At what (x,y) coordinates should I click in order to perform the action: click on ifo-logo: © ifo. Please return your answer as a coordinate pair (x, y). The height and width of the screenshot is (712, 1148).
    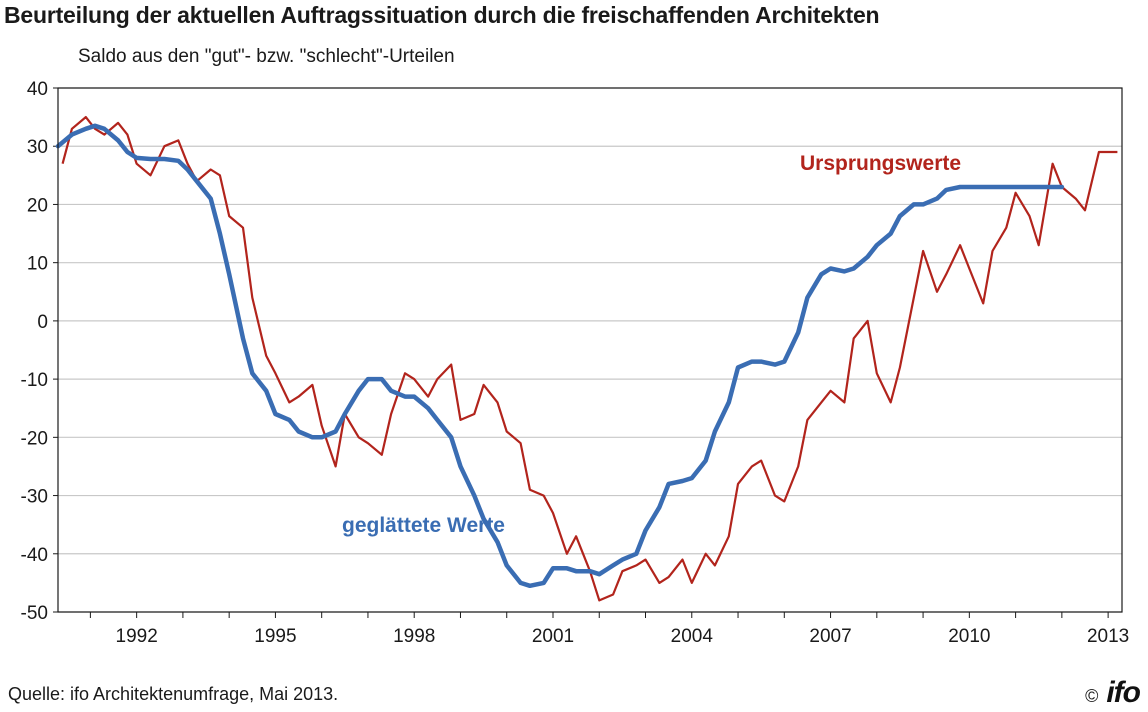
    Looking at the image, I should click on (1113, 693).